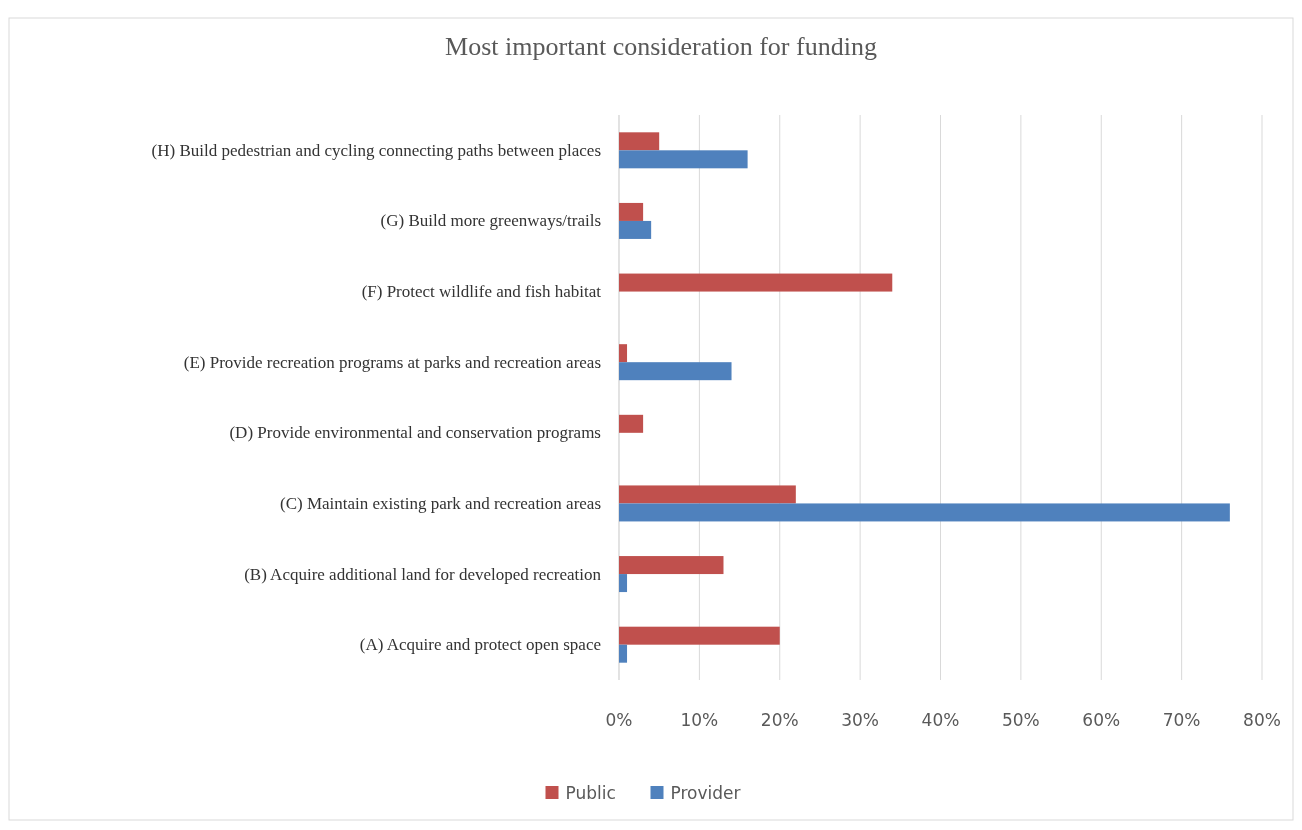  Describe the element at coordinates (1101, 720) in the screenshot. I see `x-tick-label: 60%` at that location.